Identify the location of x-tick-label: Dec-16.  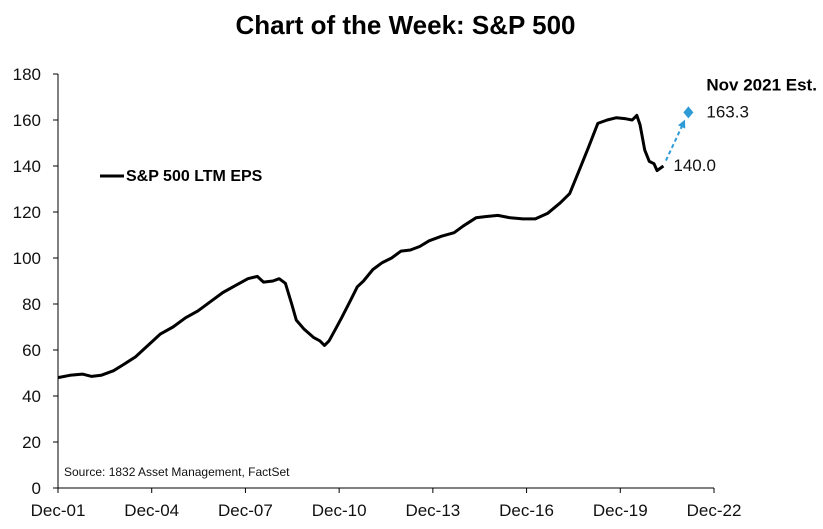
(526, 510).